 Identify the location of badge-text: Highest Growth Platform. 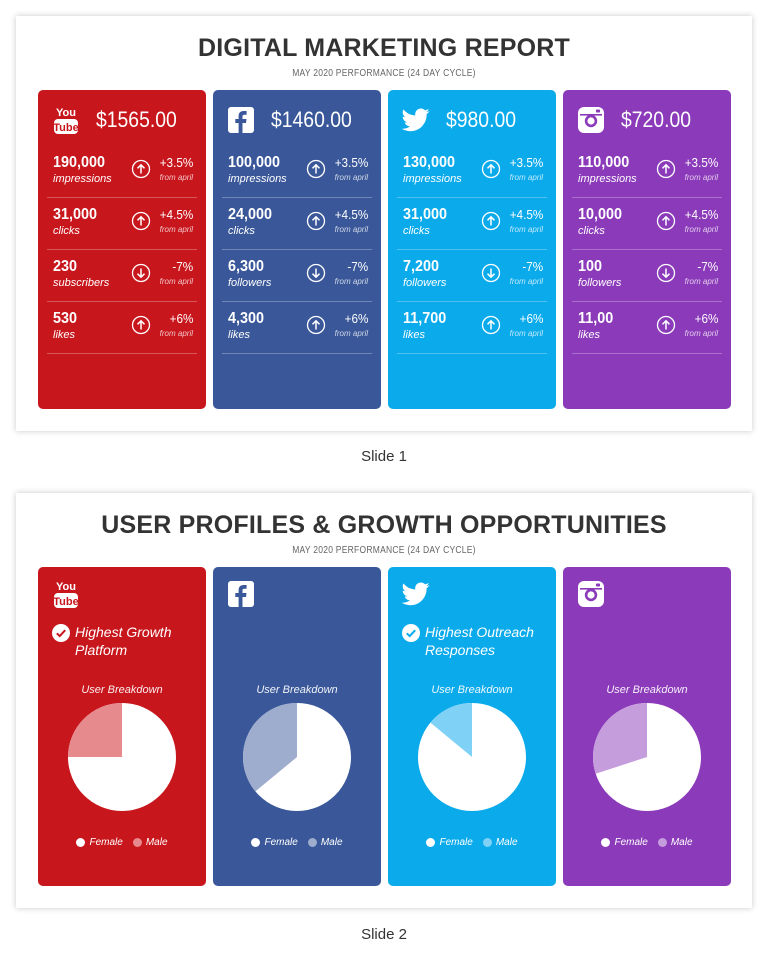
(123, 641).